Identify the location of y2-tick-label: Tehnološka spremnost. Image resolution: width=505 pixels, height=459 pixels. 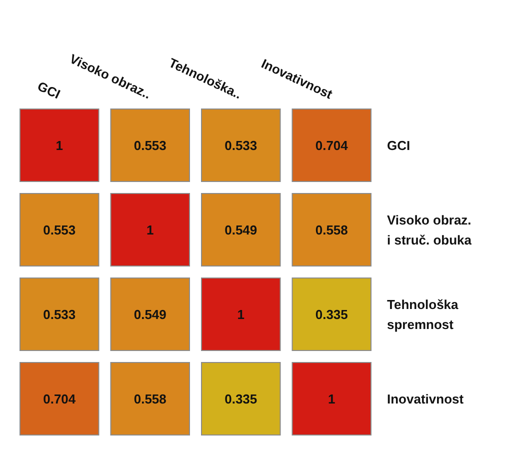
(423, 314).